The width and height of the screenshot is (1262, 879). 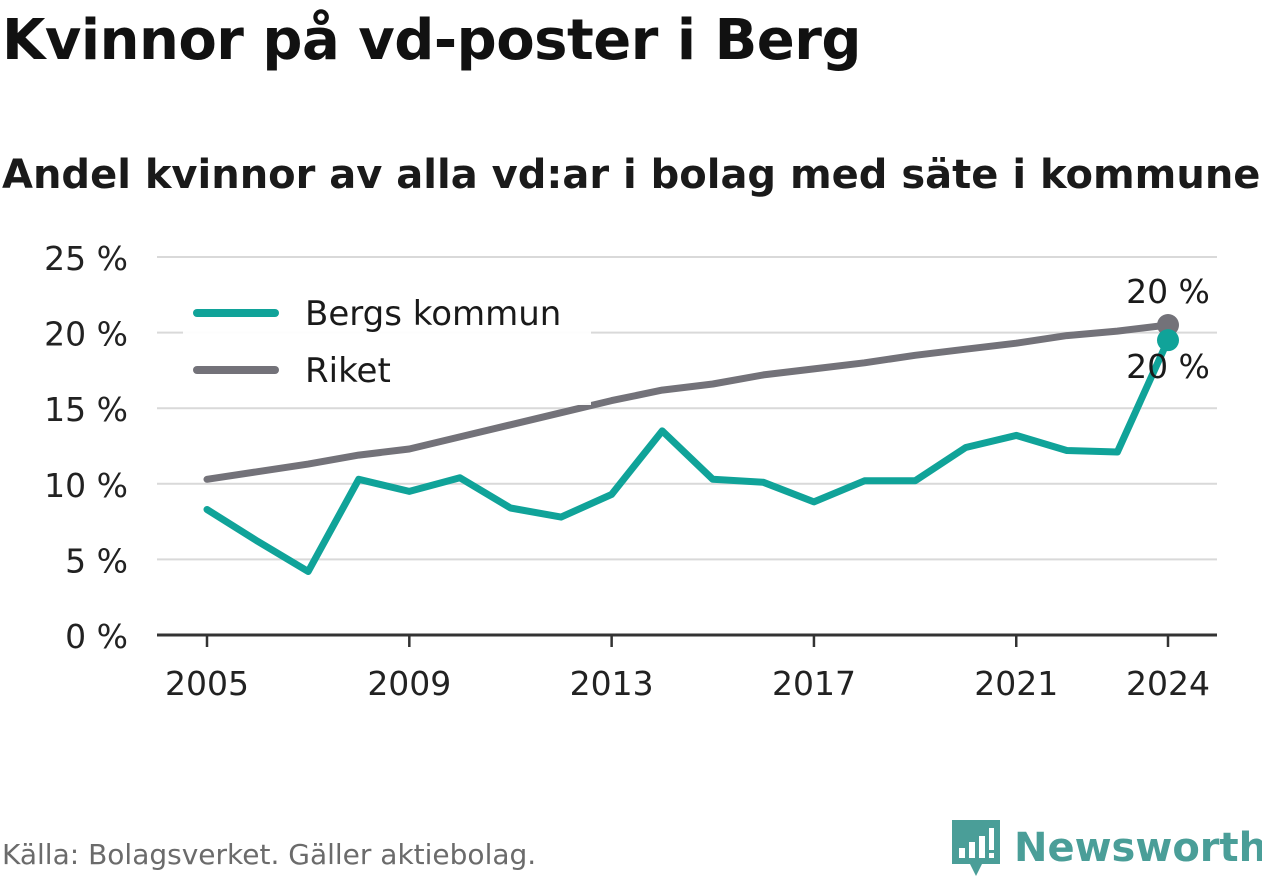 What do you see at coordinates (976, 848) in the screenshot?
I see `newsworthy-icon` at bounding box center [976, 848].